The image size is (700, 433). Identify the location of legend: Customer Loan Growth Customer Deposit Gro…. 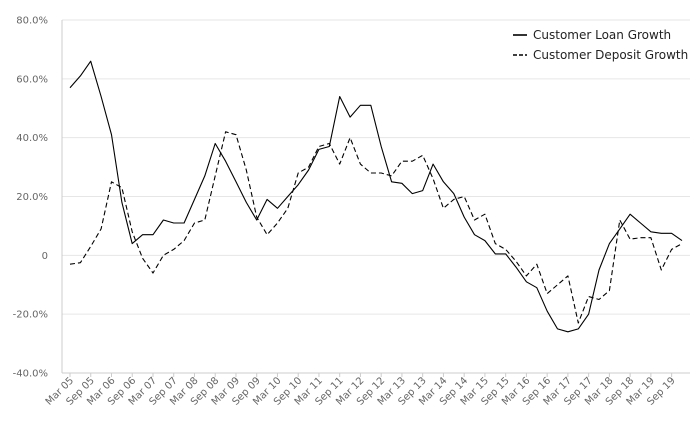
(600, 45).